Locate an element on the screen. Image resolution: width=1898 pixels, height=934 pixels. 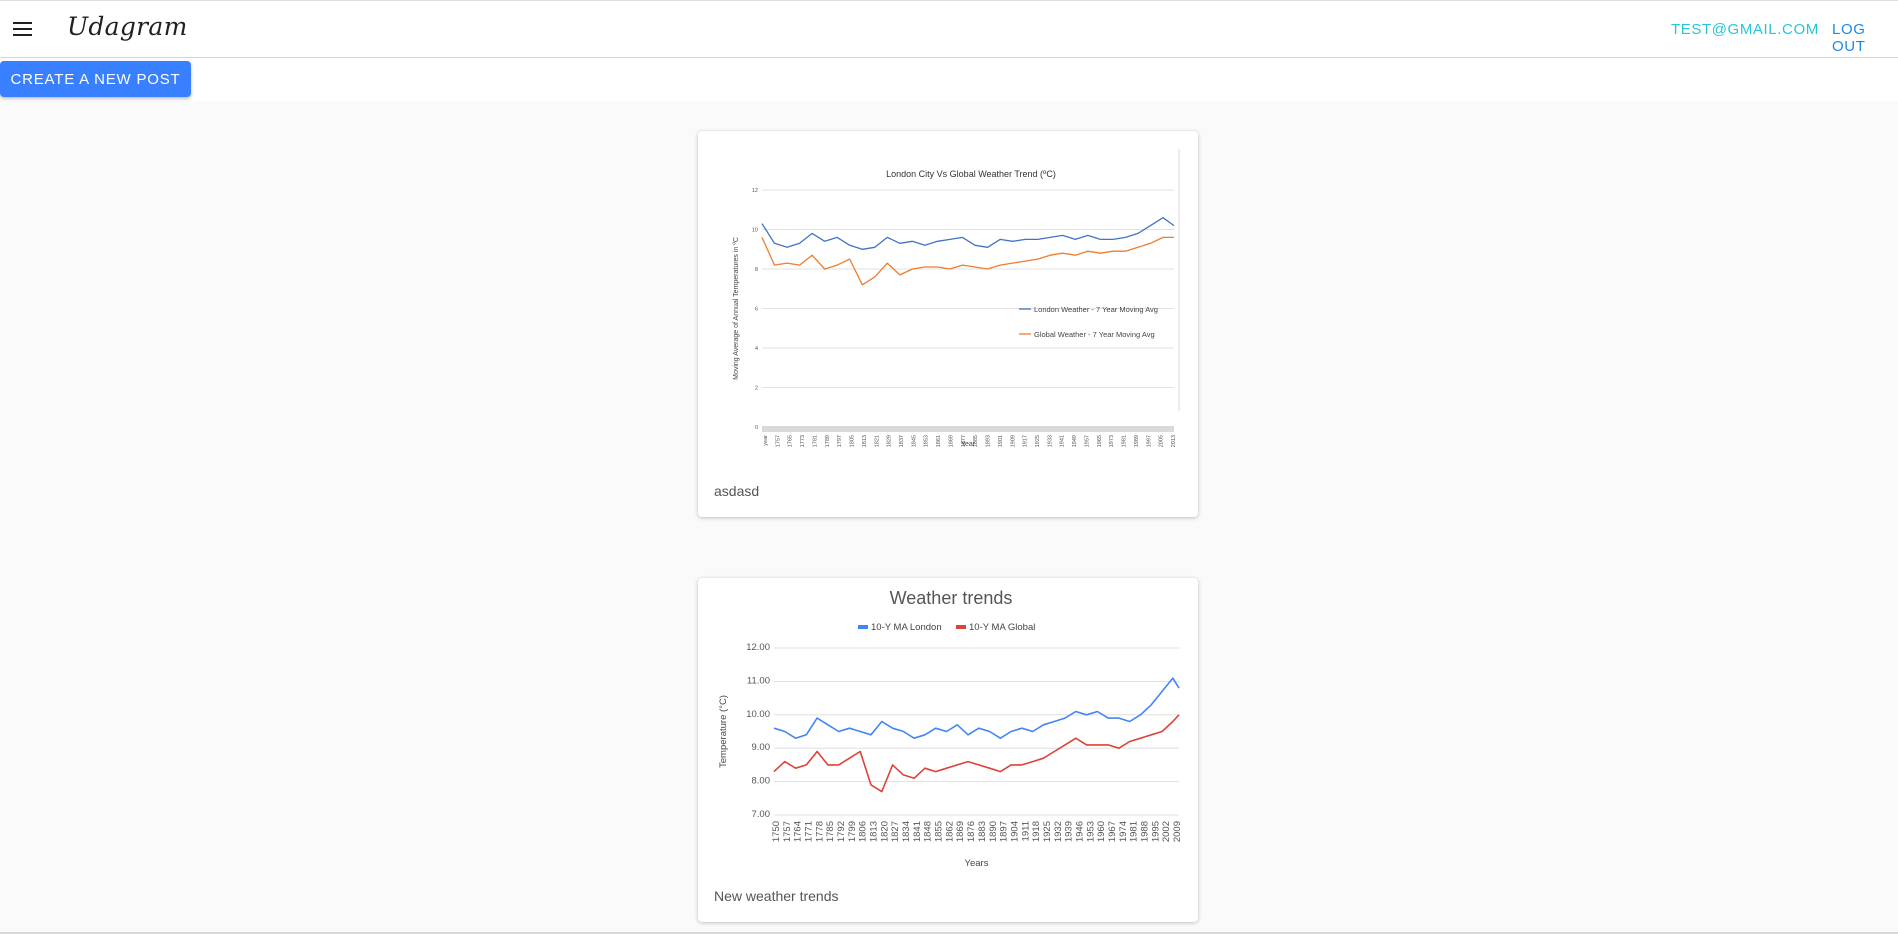
chart-x-tick-label: 2005 is located at coordinates (1162, 441).